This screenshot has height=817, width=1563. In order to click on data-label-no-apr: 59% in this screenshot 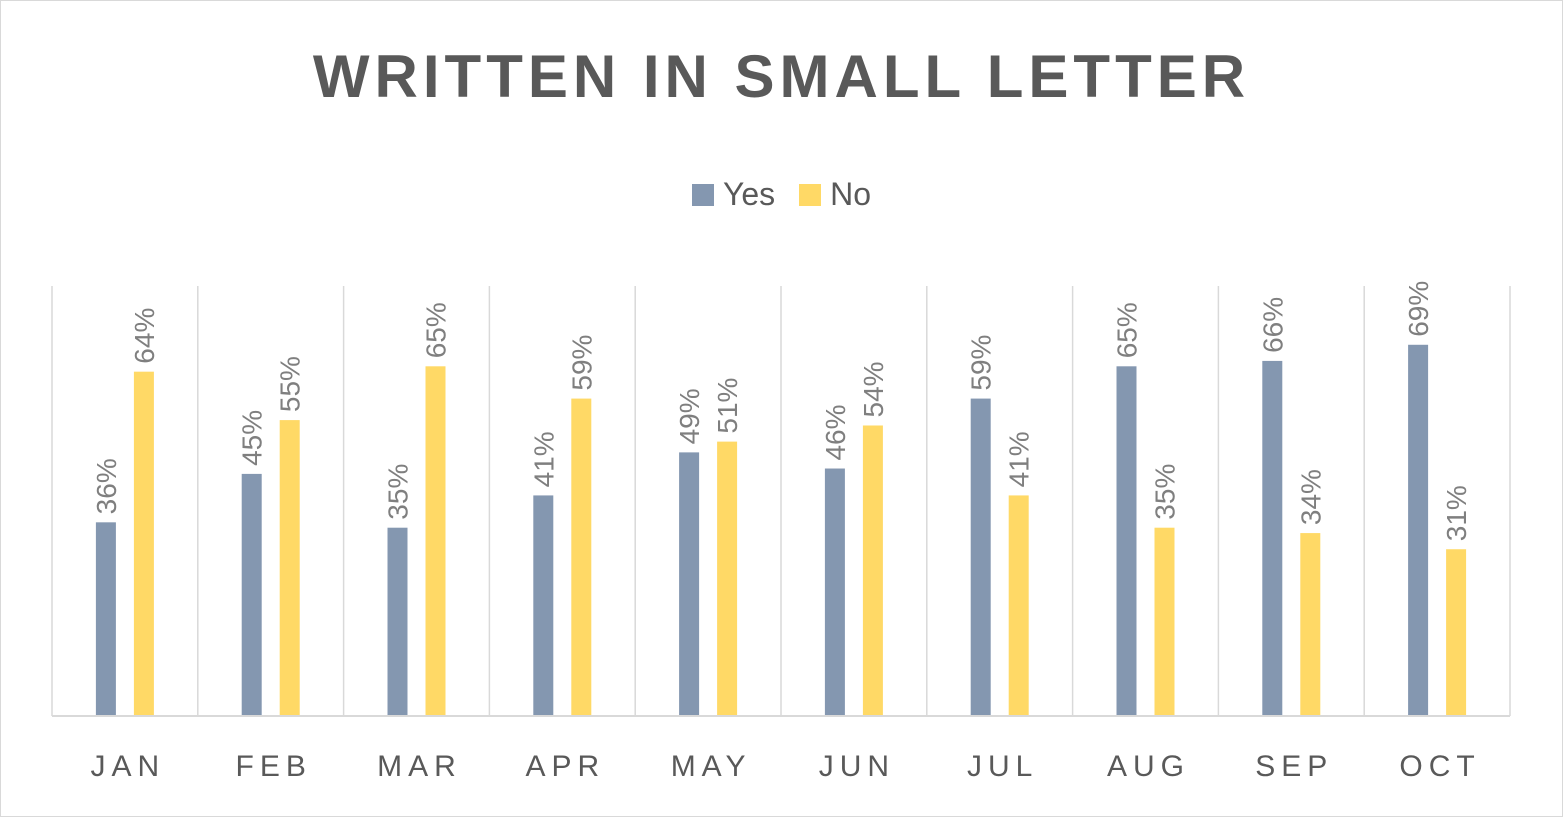, I will do `click(581, 363)`.